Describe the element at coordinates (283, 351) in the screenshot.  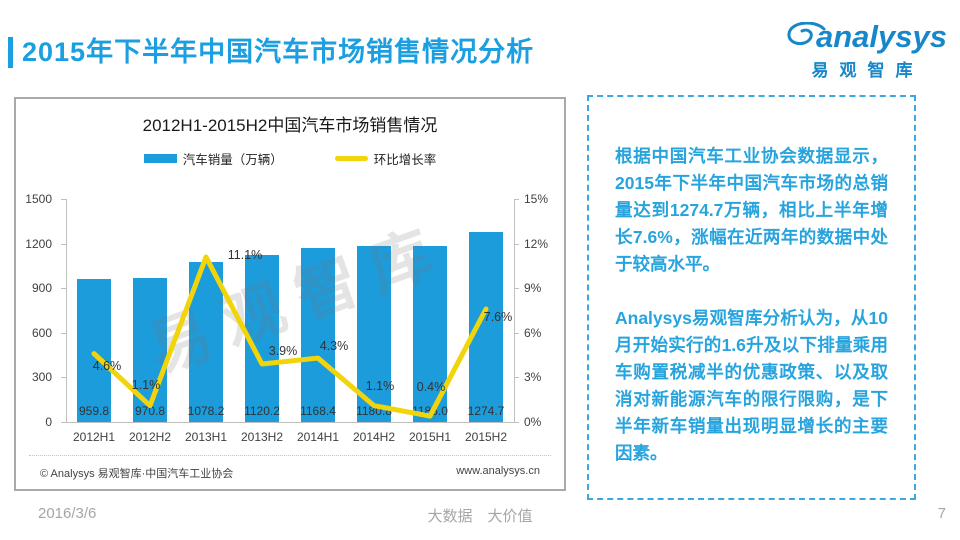
I see `growth-rate-label-2013H2: 3.9%` at that location.